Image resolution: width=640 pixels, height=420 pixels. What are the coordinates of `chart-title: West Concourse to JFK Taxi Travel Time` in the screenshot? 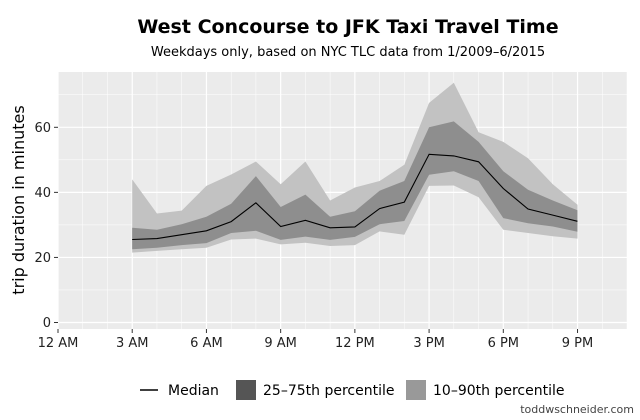 It's located at (347, 27).